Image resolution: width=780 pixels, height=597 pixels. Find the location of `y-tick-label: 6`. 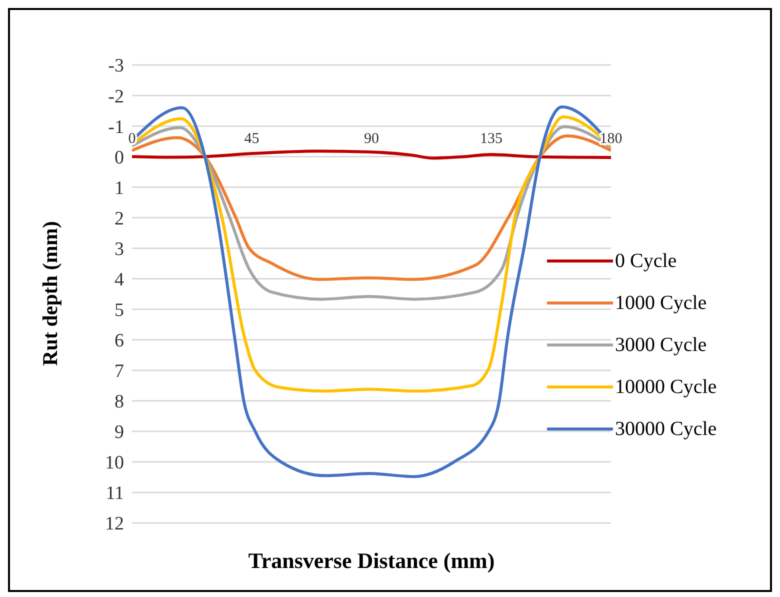

y-tick-label: 6 is located at coordinates (119, 341).